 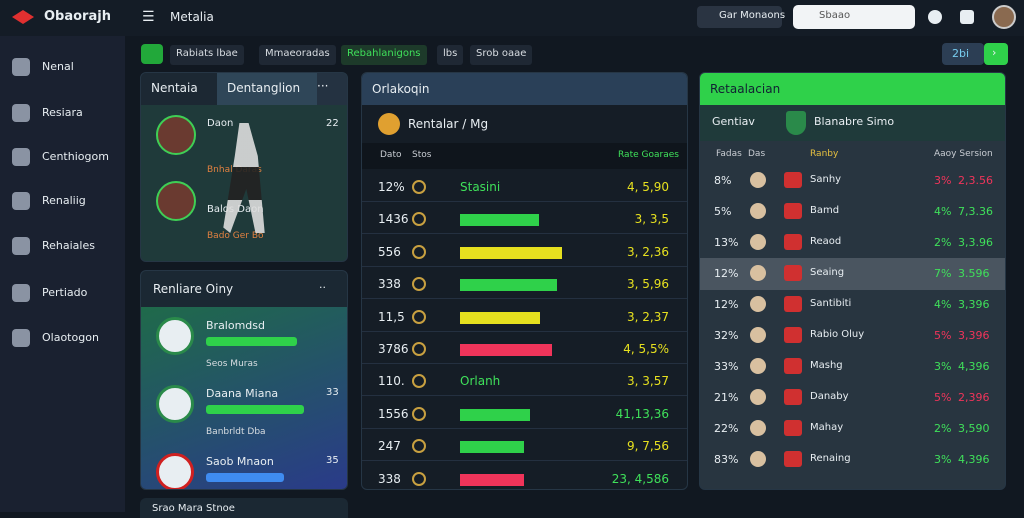 What do you see at coordinates (389, 446) in the screenshot?
I see `row-label: 247` at bounding box center [389, 446].